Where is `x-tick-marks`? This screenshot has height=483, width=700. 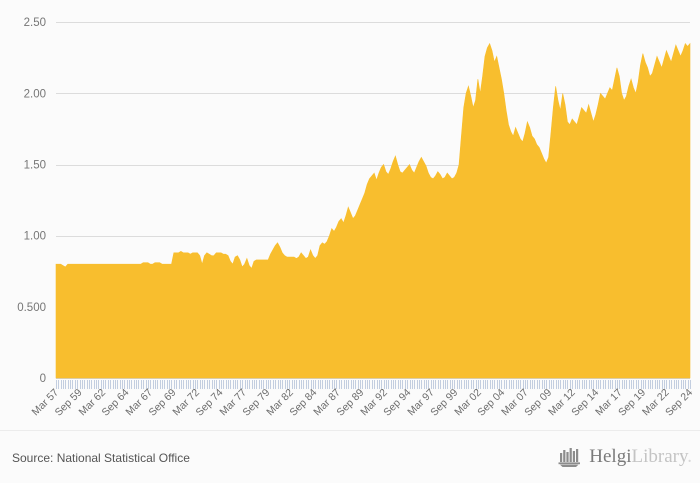 x-tick-marks is located at coordinates (373, 384).